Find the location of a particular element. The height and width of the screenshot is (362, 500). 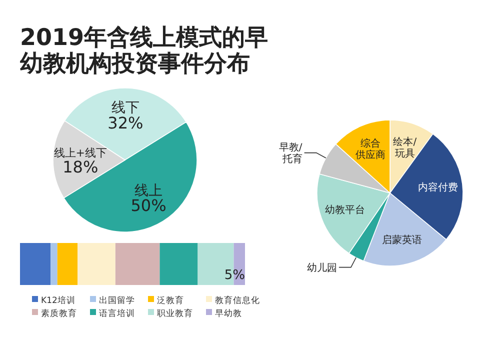

legend-label: 素质教育 is located at coordinates (59, 313).